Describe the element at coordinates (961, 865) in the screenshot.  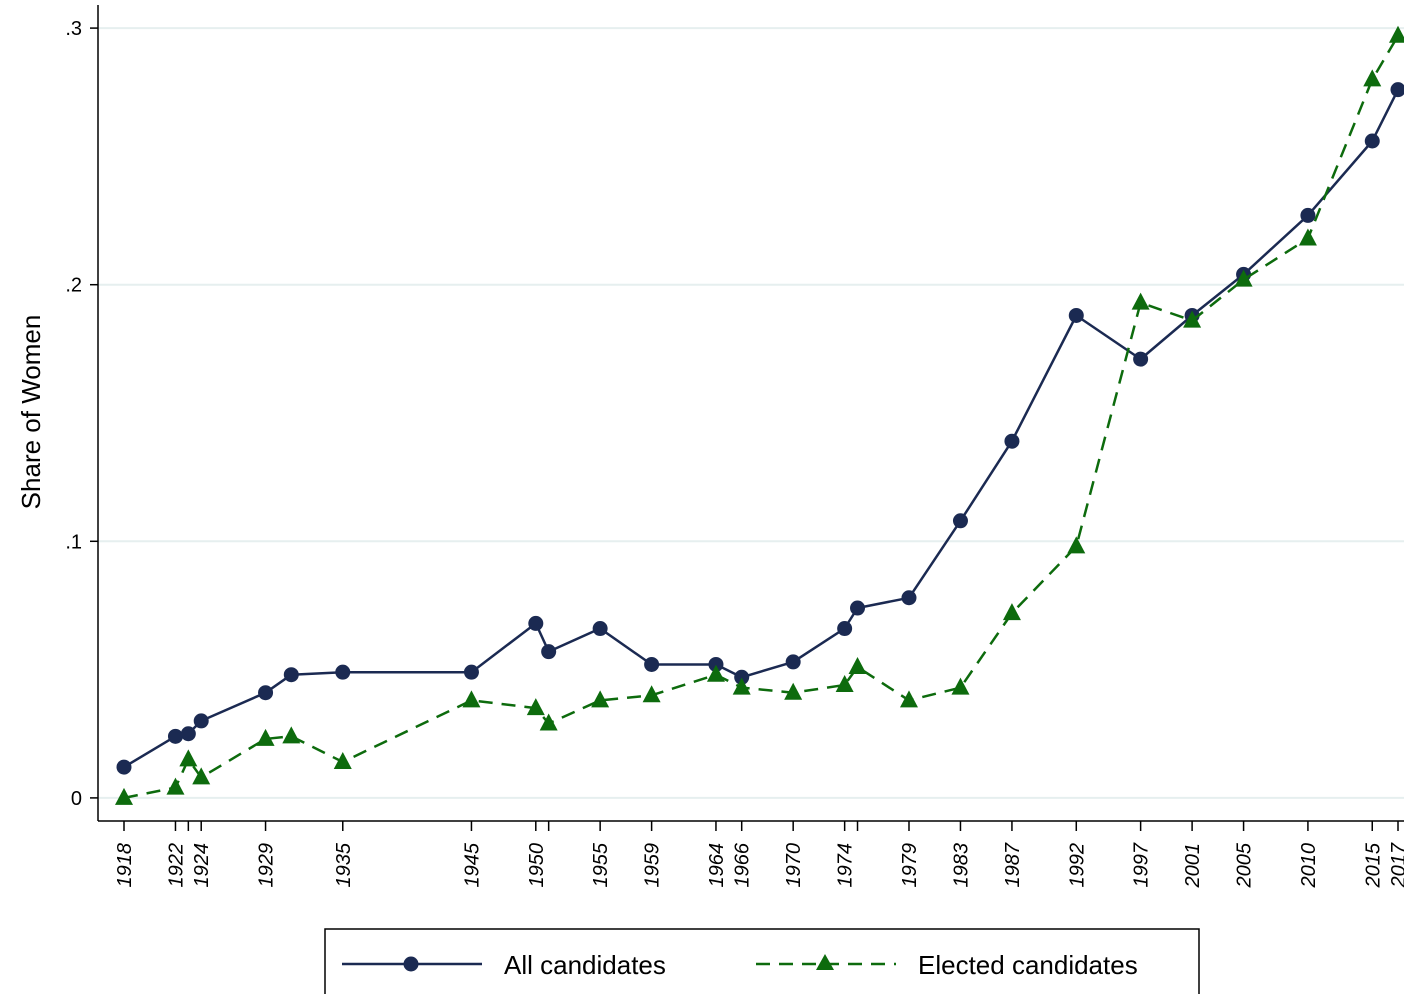
I see `x-tick-label: 1983` at that location.